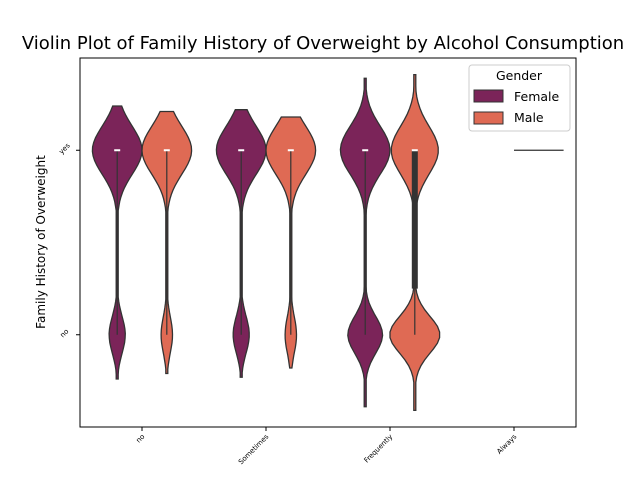  What do you see at coordinates (41, 242) in the screenshot?
I see `y-axis-label: Family History of Overweight` at bounding box center [41, 242].